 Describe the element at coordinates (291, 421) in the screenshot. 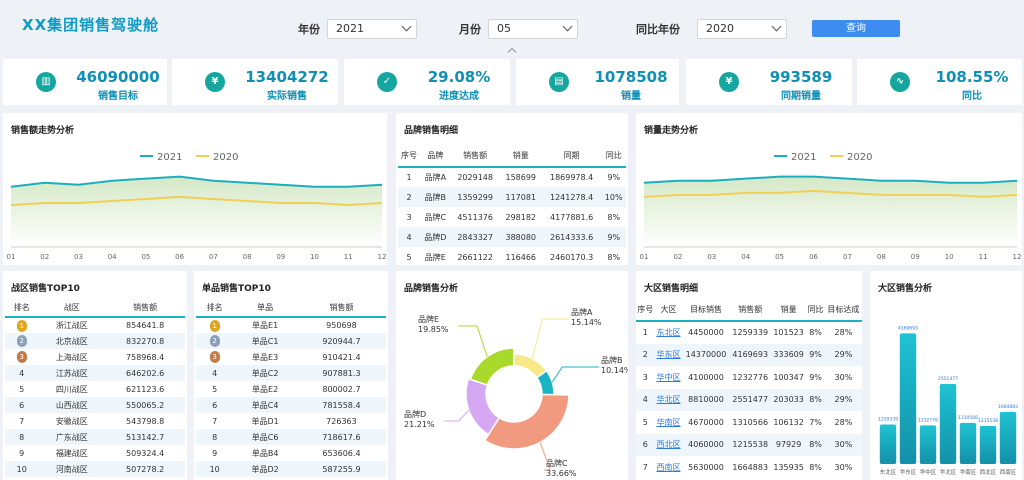

I see `table-row: 7 单品D1 726363` at that location.